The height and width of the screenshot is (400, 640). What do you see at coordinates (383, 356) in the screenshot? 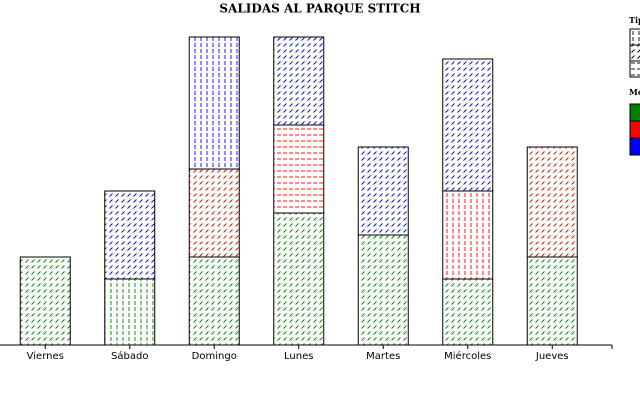
I see `x-tick-label: Martes` at bounding box center [383, 356].